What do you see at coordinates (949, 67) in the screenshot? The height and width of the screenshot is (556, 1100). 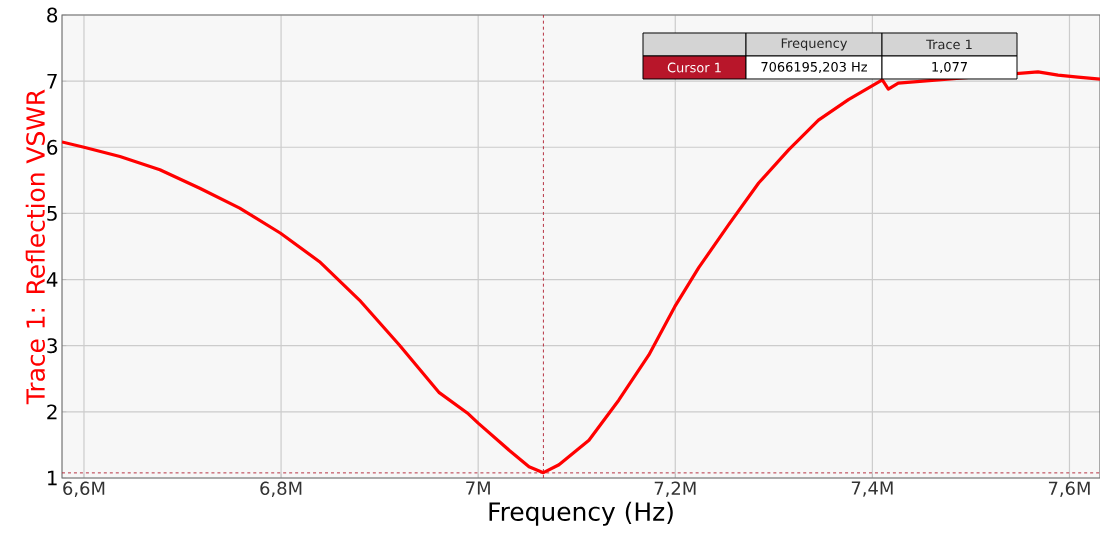 I see `annotation: 1,077` at bounding box center [949, 67].